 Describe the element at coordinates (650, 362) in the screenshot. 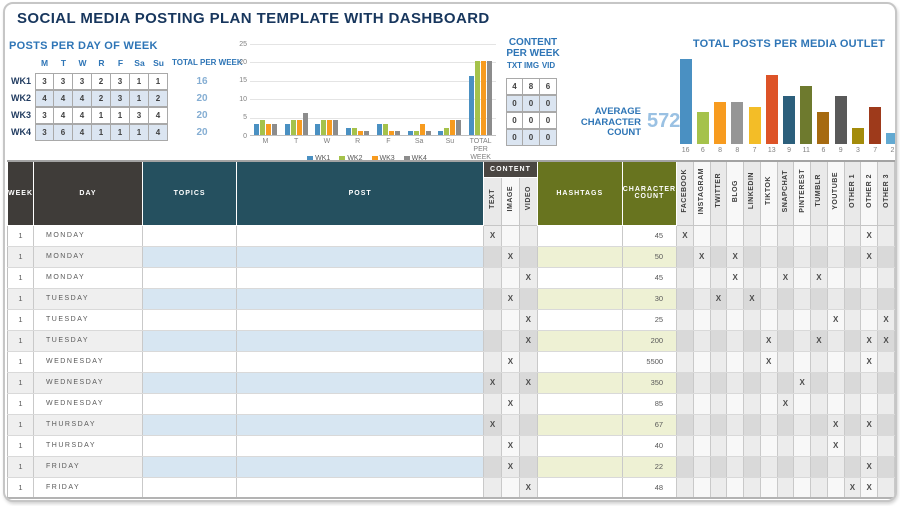

I see `cell-char-count: 5500` at that location.